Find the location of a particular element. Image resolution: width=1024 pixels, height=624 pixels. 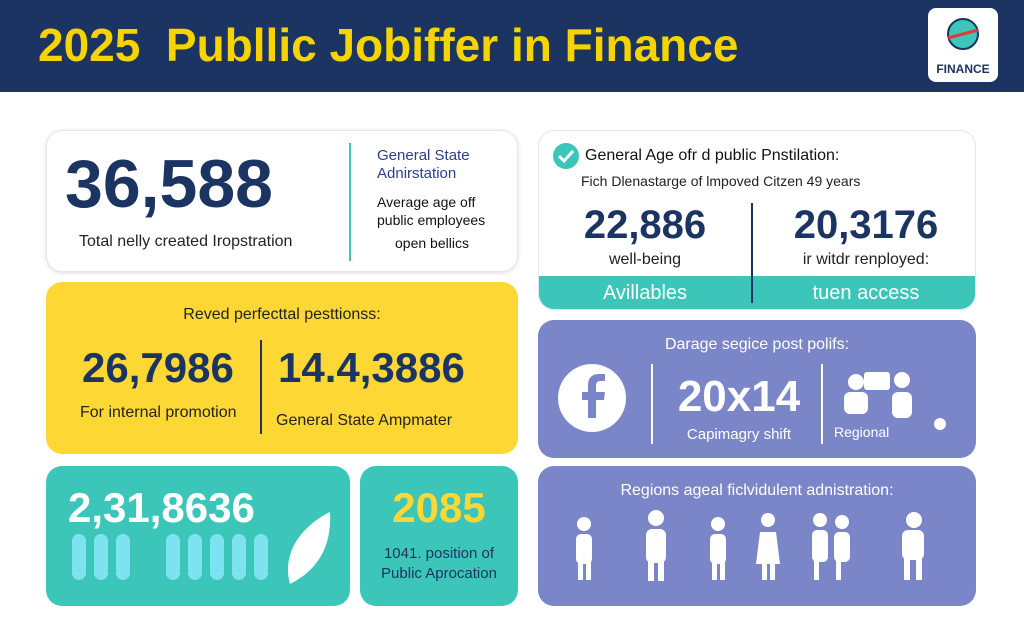

service-caption: Capimagry shift is located at coordinates (739, 434).